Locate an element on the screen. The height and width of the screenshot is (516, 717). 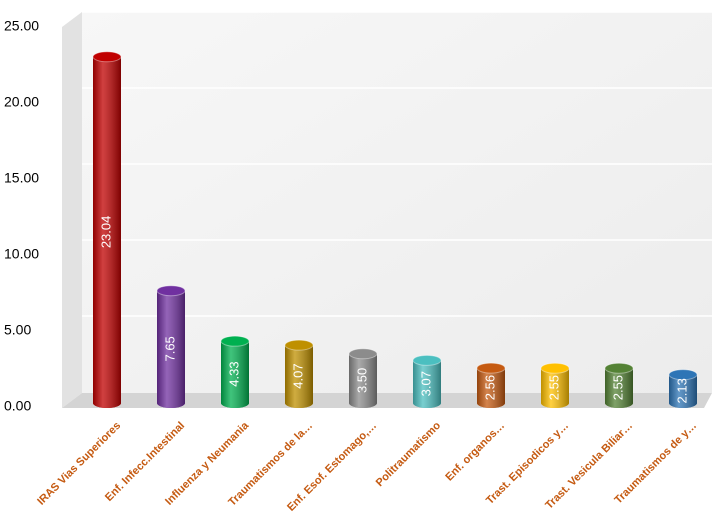
y-tick-label: 25.00 is located at coordinates (21, 26).